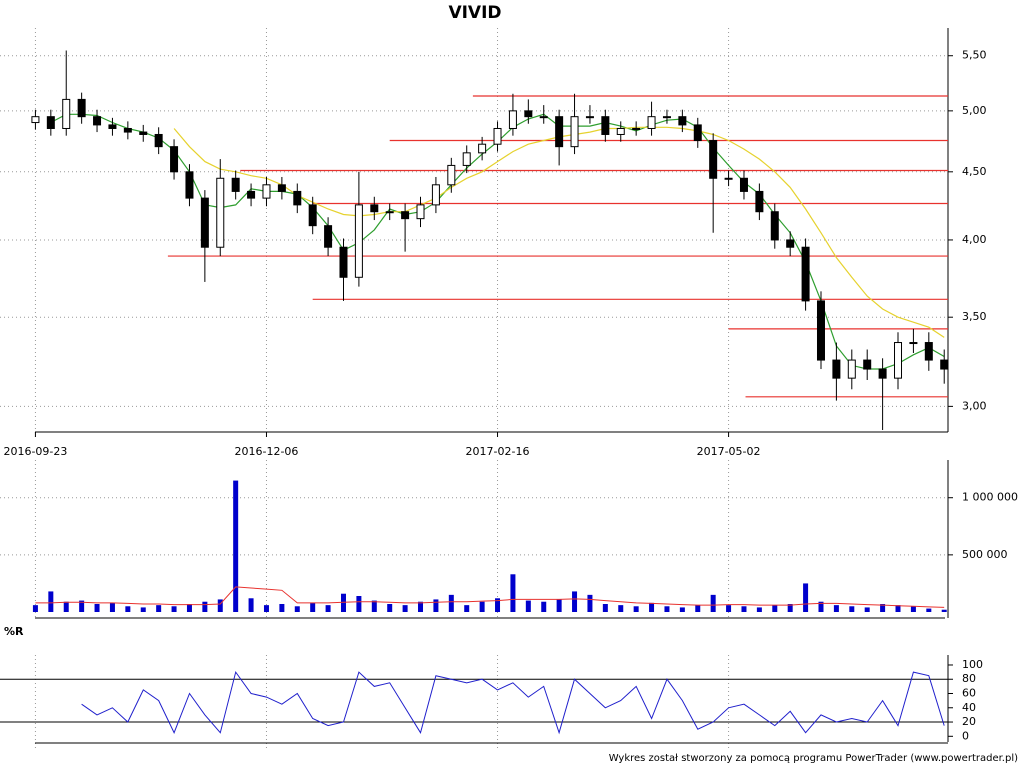 The height and width of the screenshot is (768, 1024). Describe the element at coordinates (35, 451) in the screenshot. I see `x-tick-label: 2016-09-23` at that location.